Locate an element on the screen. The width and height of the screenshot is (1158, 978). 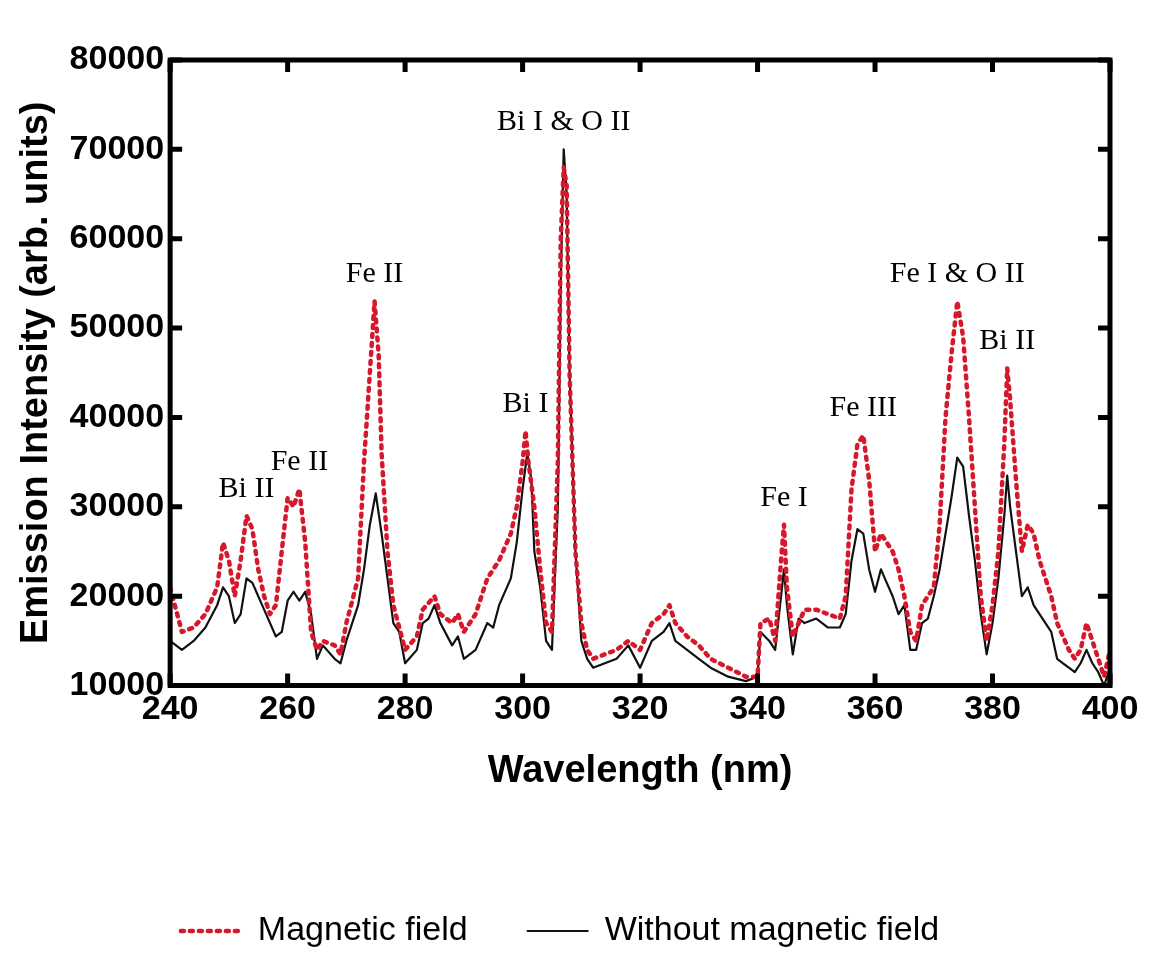
x-tick-label: 360 is located at coordinates (875, 707).